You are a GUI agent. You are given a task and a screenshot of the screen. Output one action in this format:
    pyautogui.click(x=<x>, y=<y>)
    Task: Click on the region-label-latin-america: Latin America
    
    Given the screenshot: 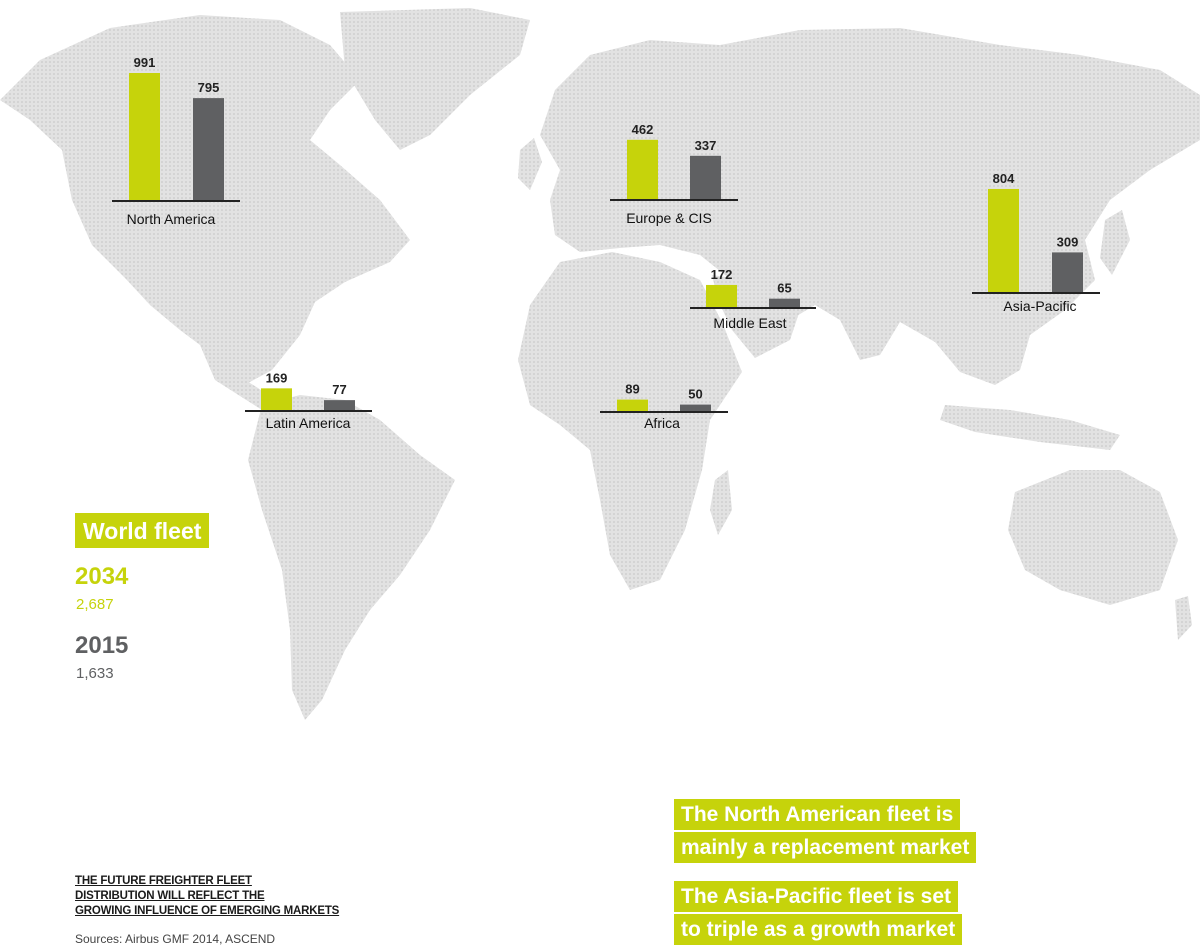 What is the action you would take?
    pyautogui.click(x=308, y=423)
    